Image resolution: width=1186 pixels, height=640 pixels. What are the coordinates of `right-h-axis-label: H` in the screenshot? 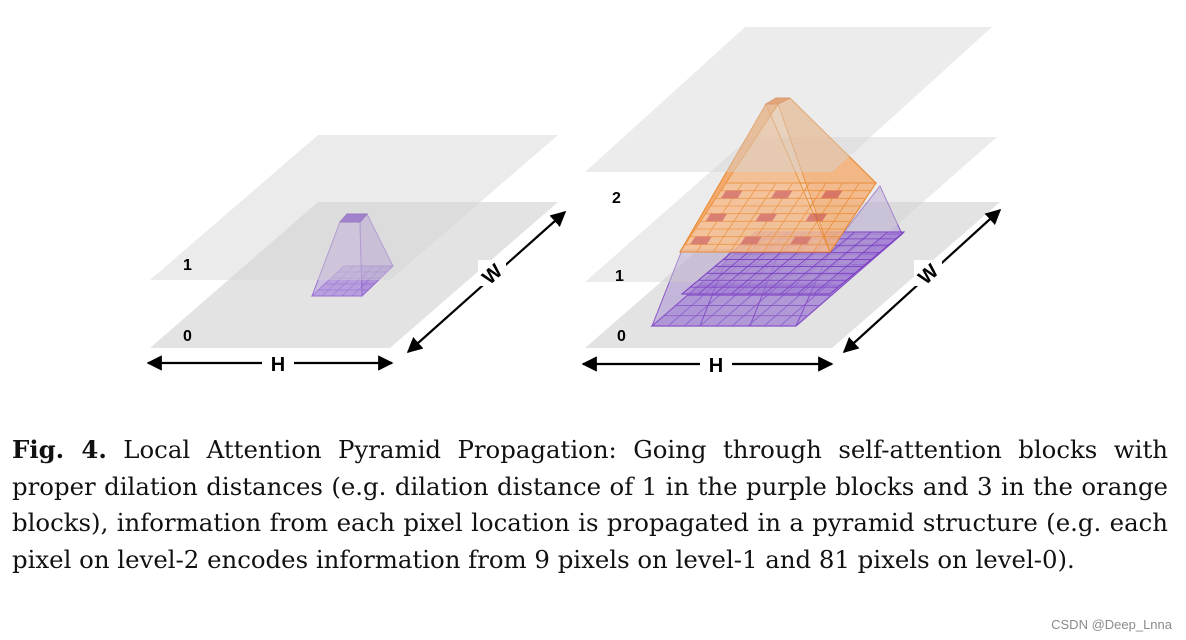 It's located at (716, 366).